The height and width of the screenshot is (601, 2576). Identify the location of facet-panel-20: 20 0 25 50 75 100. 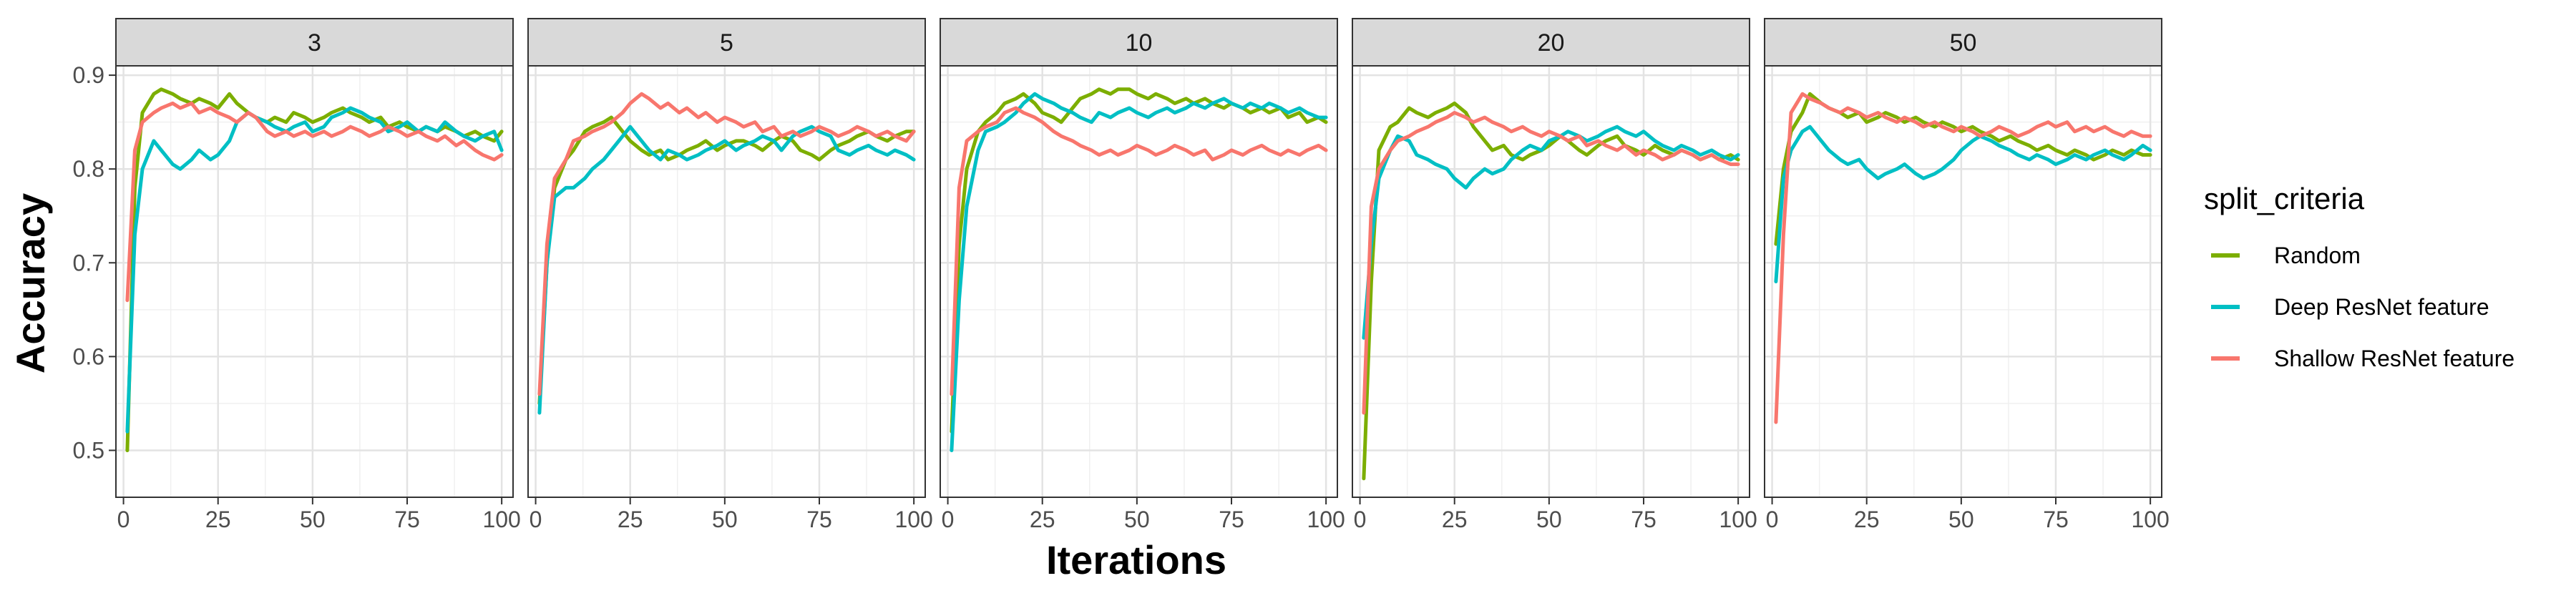
(1554, 275).